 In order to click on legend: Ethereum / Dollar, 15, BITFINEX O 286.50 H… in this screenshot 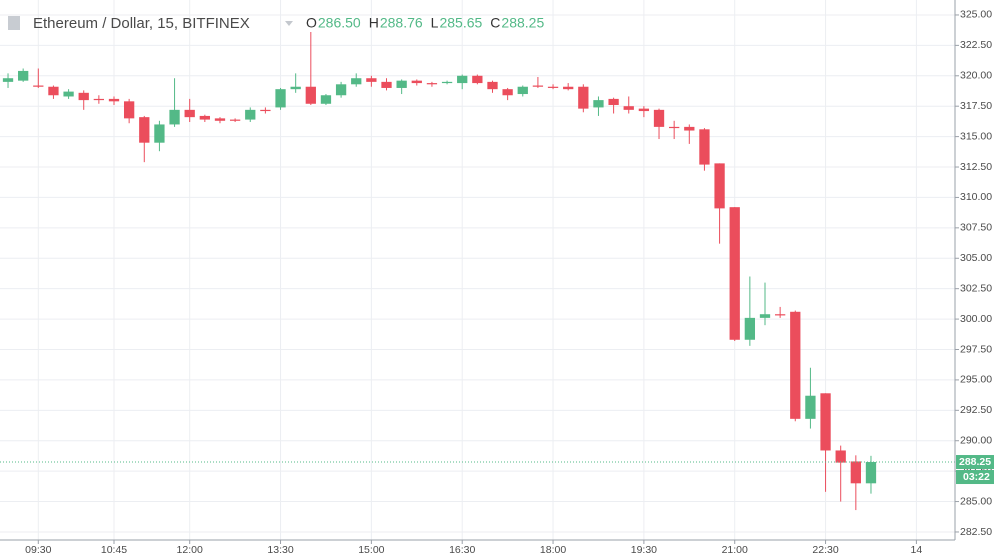, I will do `click(276, 23)`.